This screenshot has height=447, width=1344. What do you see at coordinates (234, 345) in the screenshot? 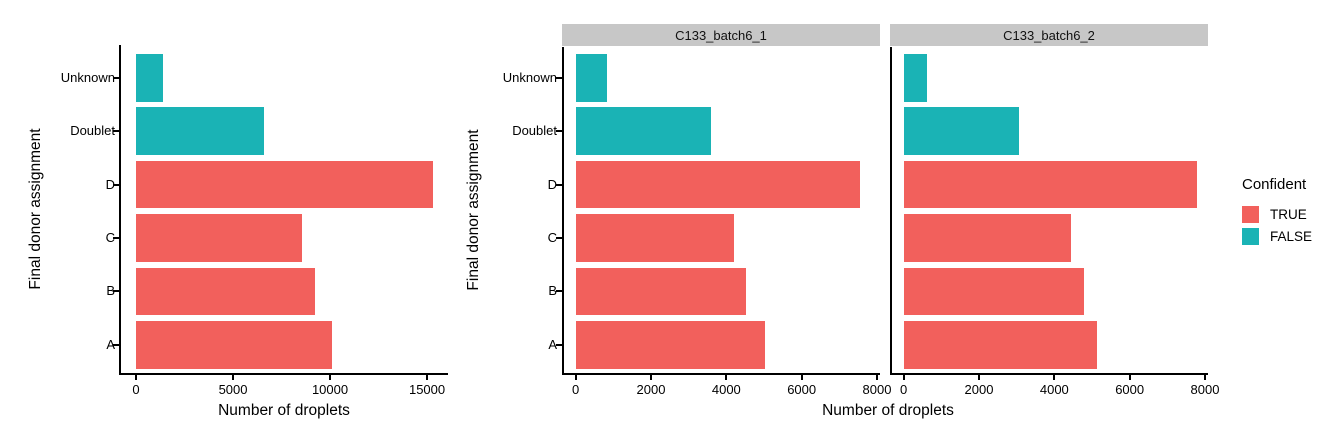
I see `bar-combined-A` at bounding box center [234, 345].